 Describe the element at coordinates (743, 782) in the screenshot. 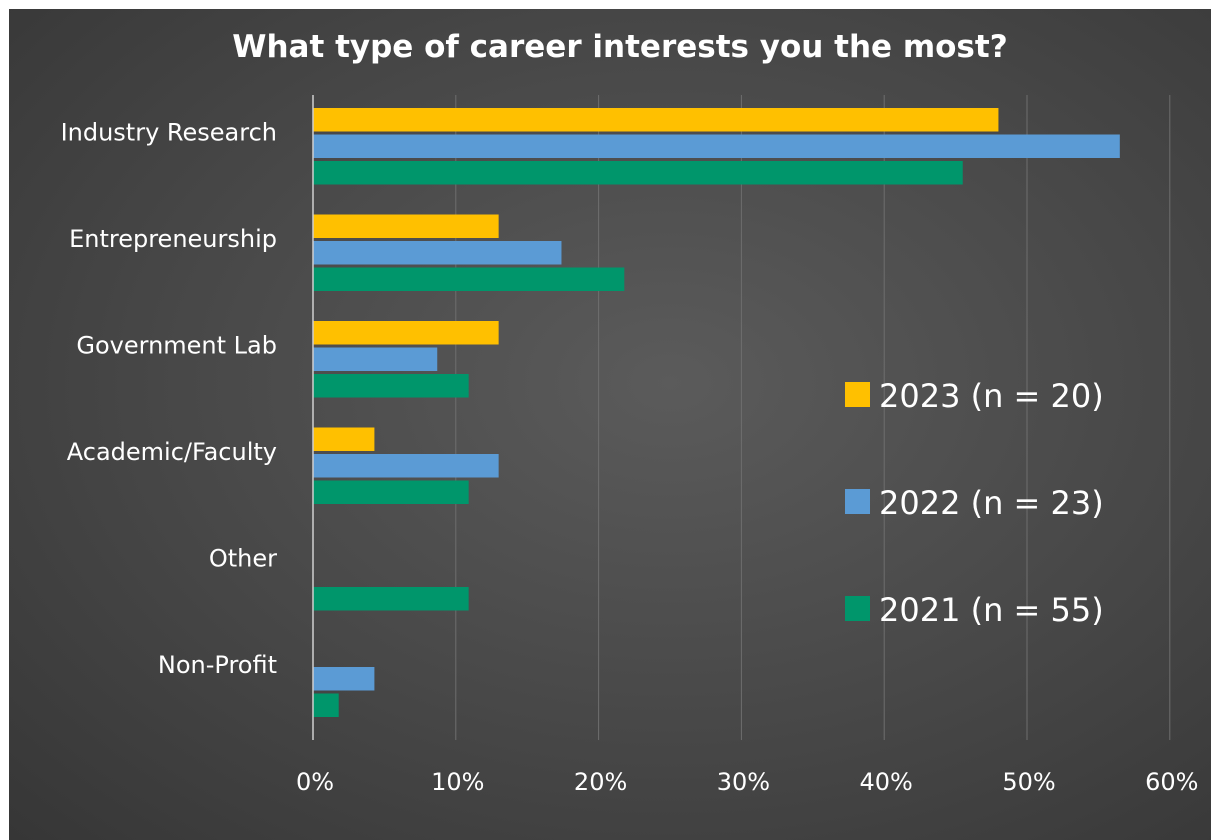

I see `x-tick-label: 30%` at that location.